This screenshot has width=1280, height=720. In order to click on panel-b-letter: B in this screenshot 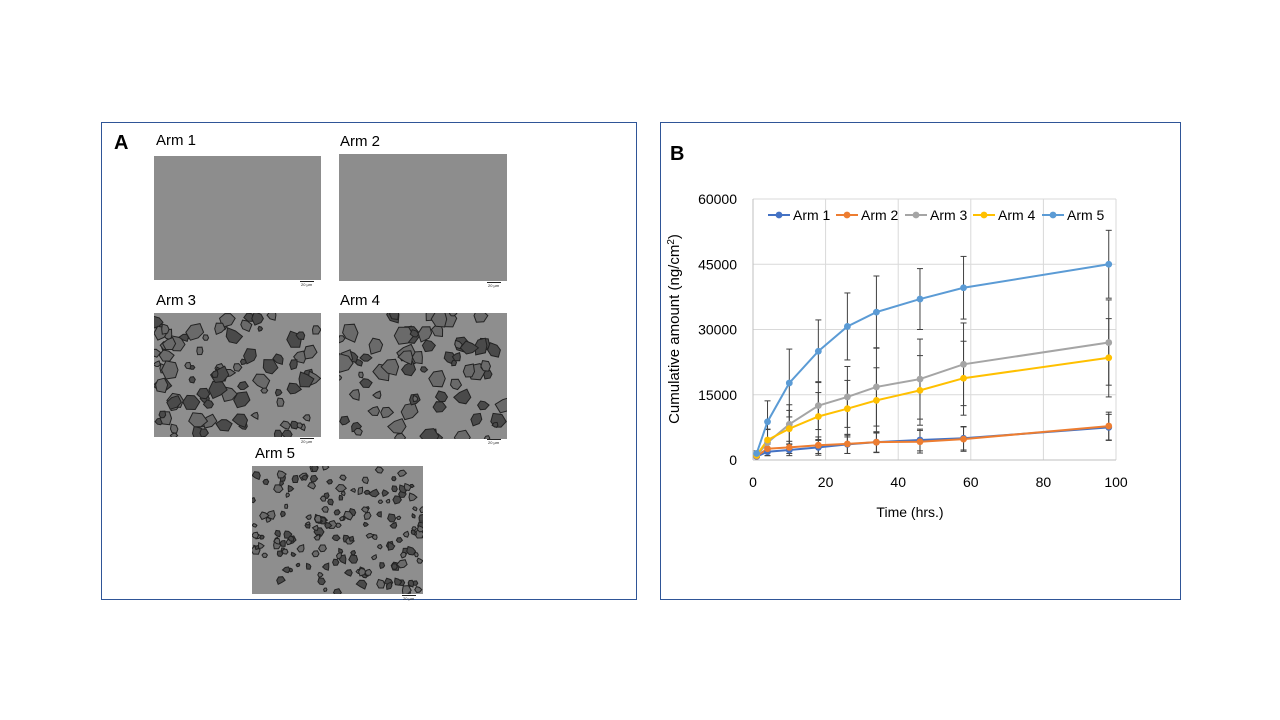, I will do `click(677, 154)`.